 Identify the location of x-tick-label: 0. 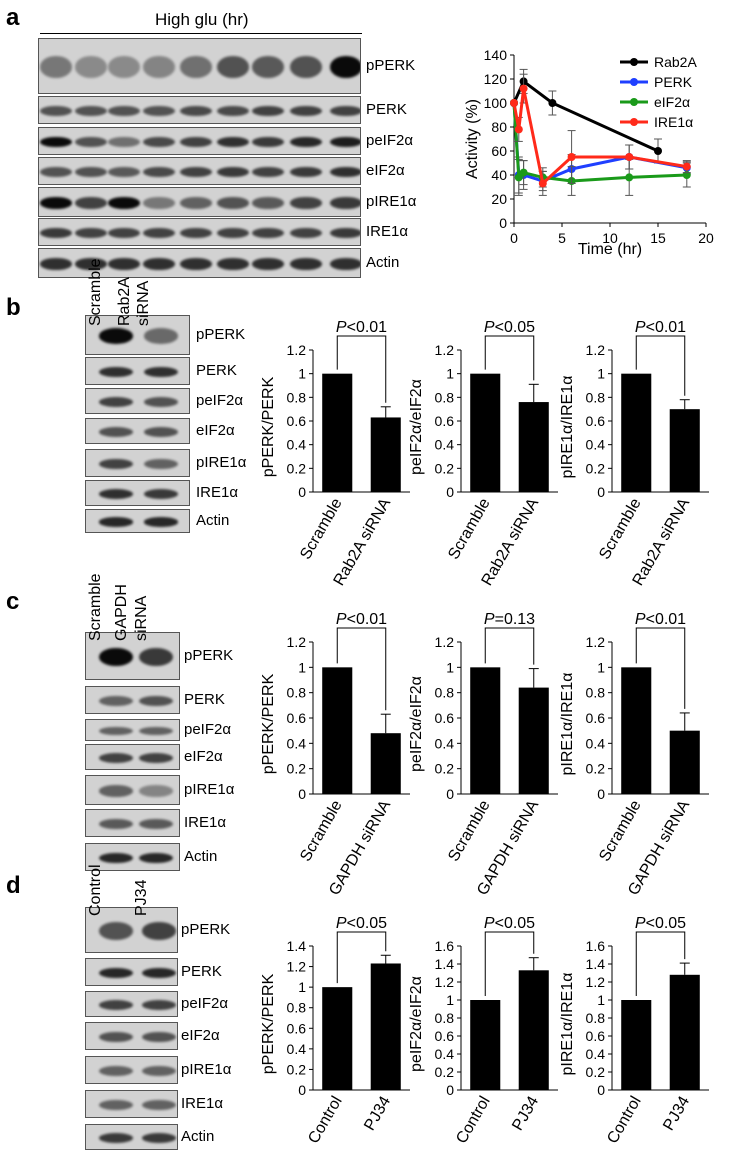
(514, 238).